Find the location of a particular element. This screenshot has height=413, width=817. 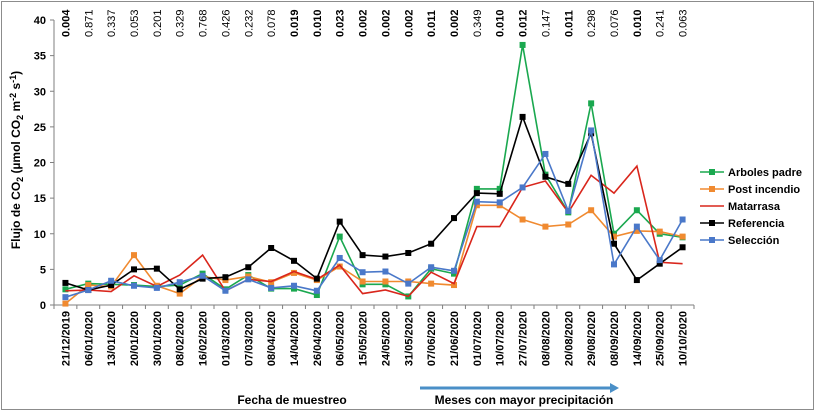

x-tick-label: 14/09/2020 is located at coordinates (638, 338).